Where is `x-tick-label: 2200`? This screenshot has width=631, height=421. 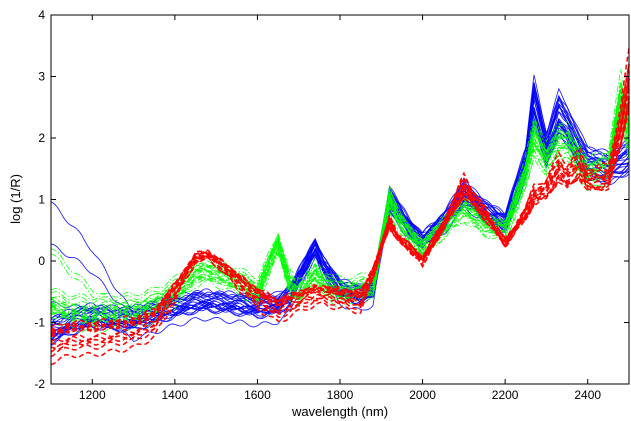 x-tick-label: 2200 is located at coordinates (505, 395).